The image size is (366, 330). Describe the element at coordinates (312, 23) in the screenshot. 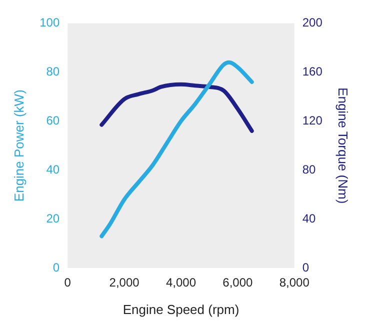

I see `y2-tick-label: 200` at that location.